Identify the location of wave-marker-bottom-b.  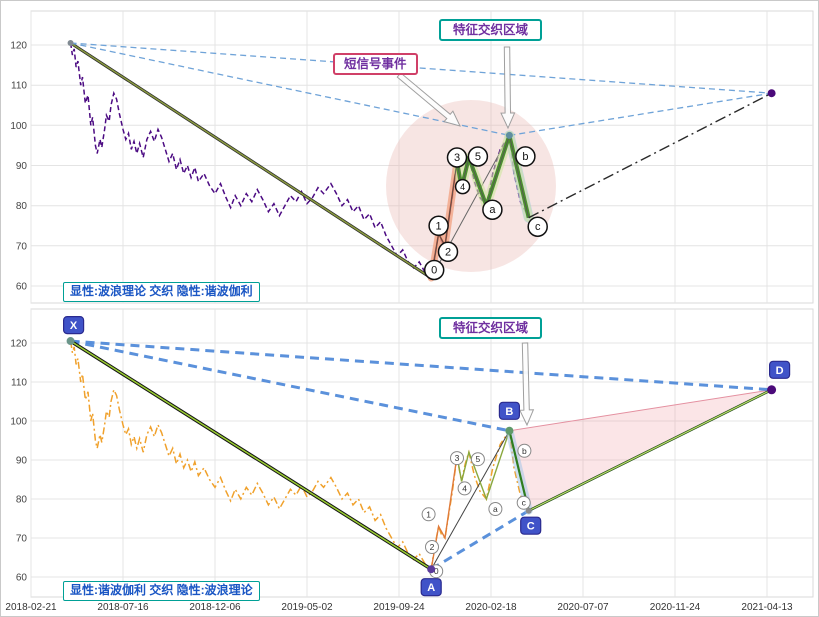
(524, 450).